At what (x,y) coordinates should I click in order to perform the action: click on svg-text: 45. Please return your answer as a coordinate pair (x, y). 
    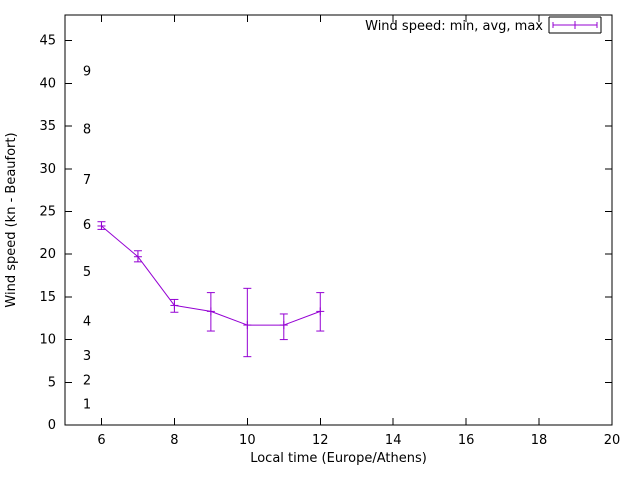
    Looking at the image, I should click on (47, 41).